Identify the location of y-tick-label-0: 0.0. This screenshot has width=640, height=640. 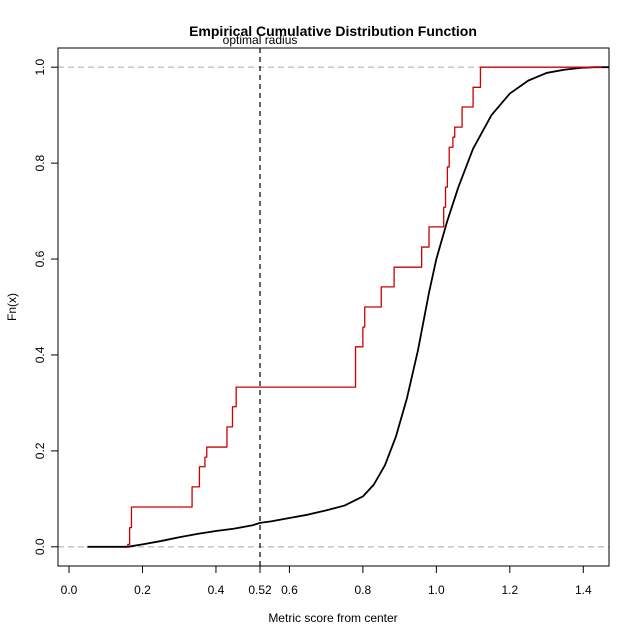
(40, 546).